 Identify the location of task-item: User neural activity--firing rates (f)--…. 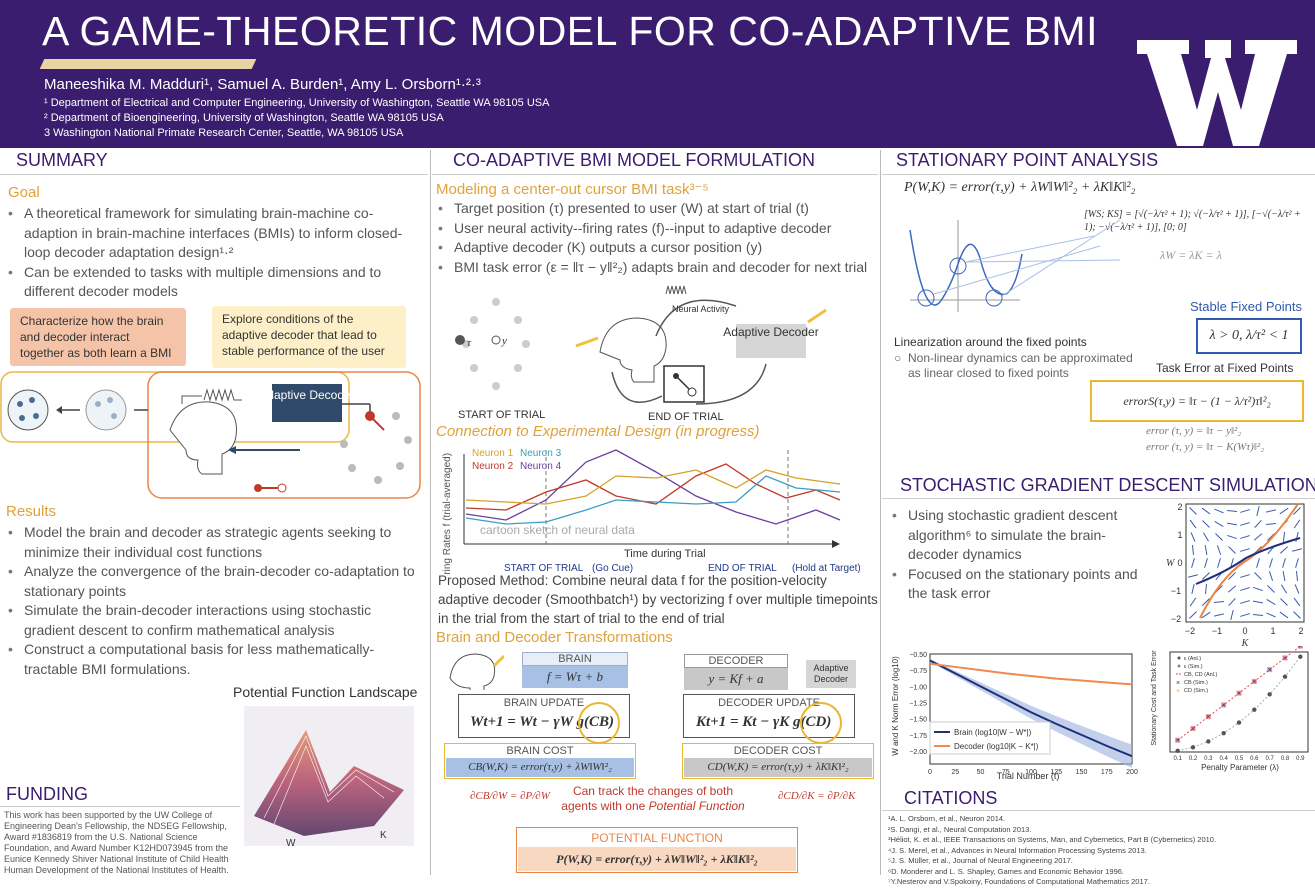
(656, 229).